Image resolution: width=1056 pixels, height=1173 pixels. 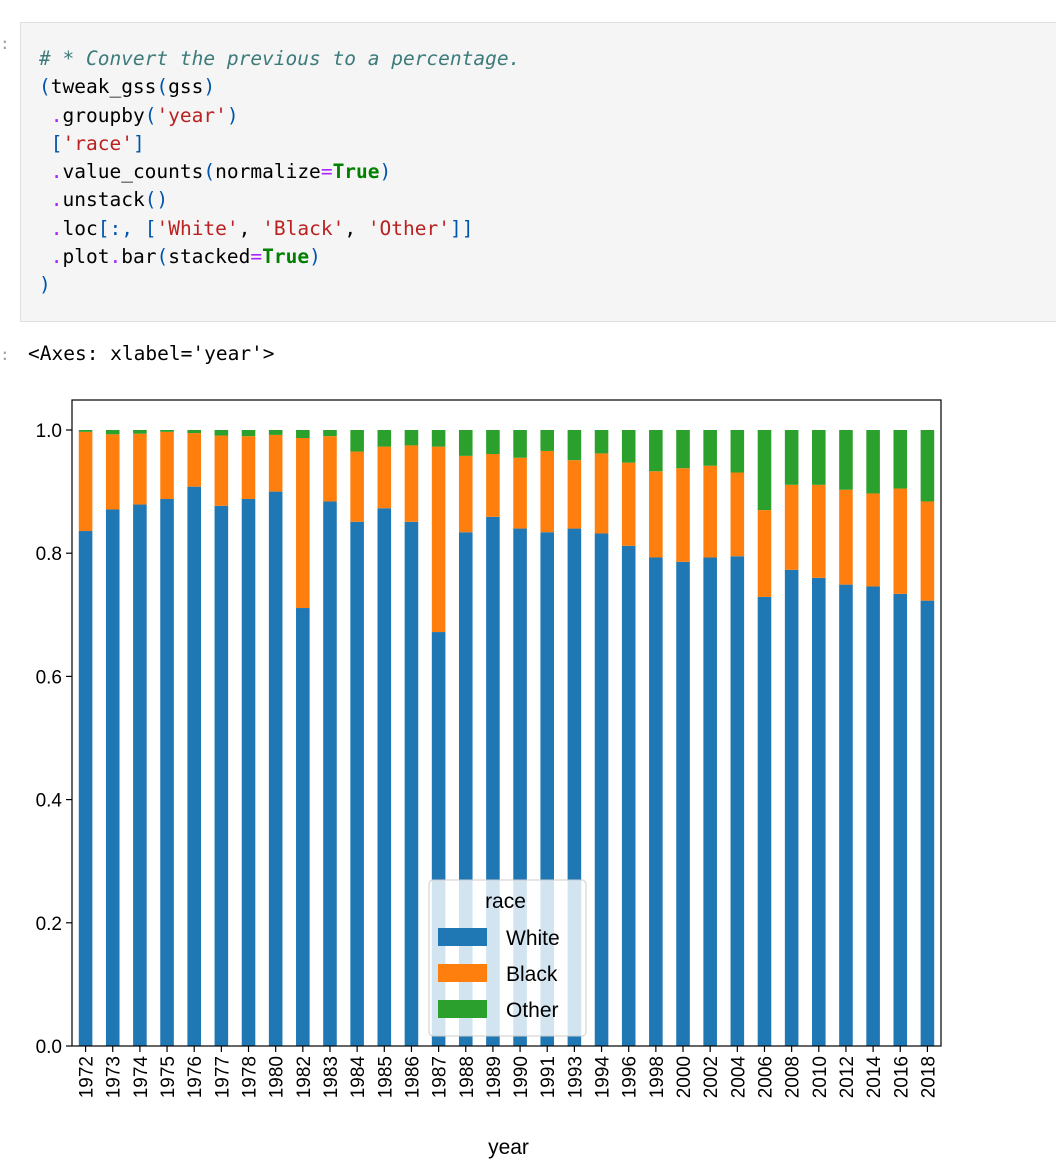 I want to click on bar-other-2018, so click(x=927, y=466).